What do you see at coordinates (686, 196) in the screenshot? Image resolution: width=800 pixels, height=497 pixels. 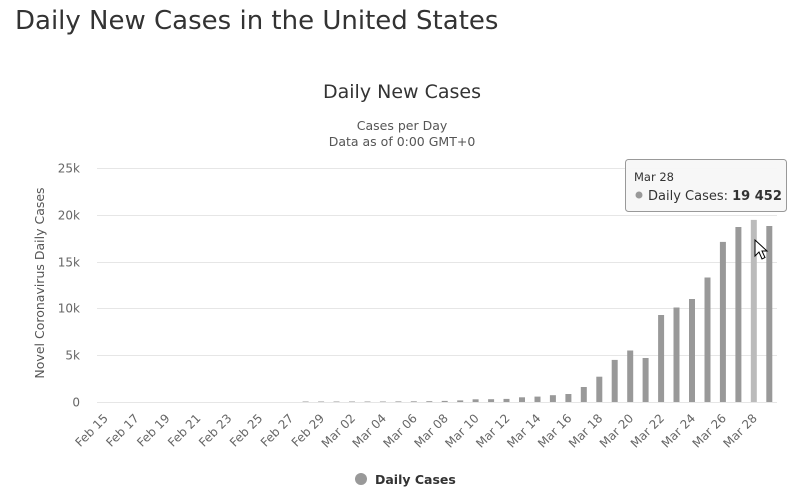 I see `tooltip-series-label: Daily Cases` at bounding box center [686, 196].